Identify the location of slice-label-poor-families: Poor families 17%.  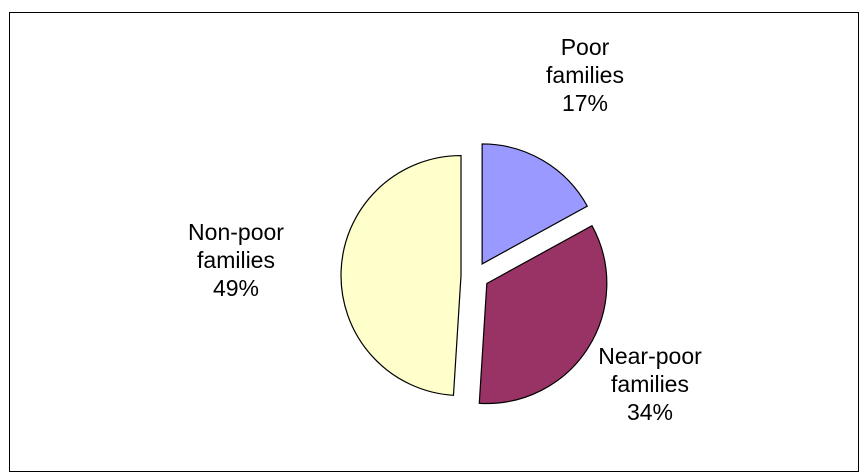
(585, 75).